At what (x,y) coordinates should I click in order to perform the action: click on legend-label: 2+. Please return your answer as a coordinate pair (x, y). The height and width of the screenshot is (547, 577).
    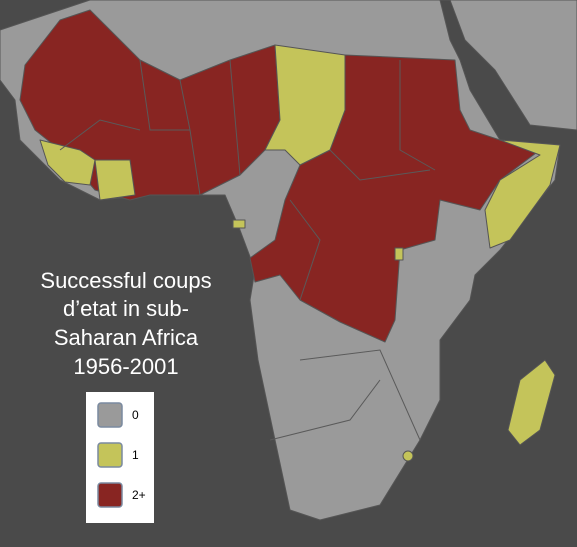
    Looking at the image, I should click on (139, 495).